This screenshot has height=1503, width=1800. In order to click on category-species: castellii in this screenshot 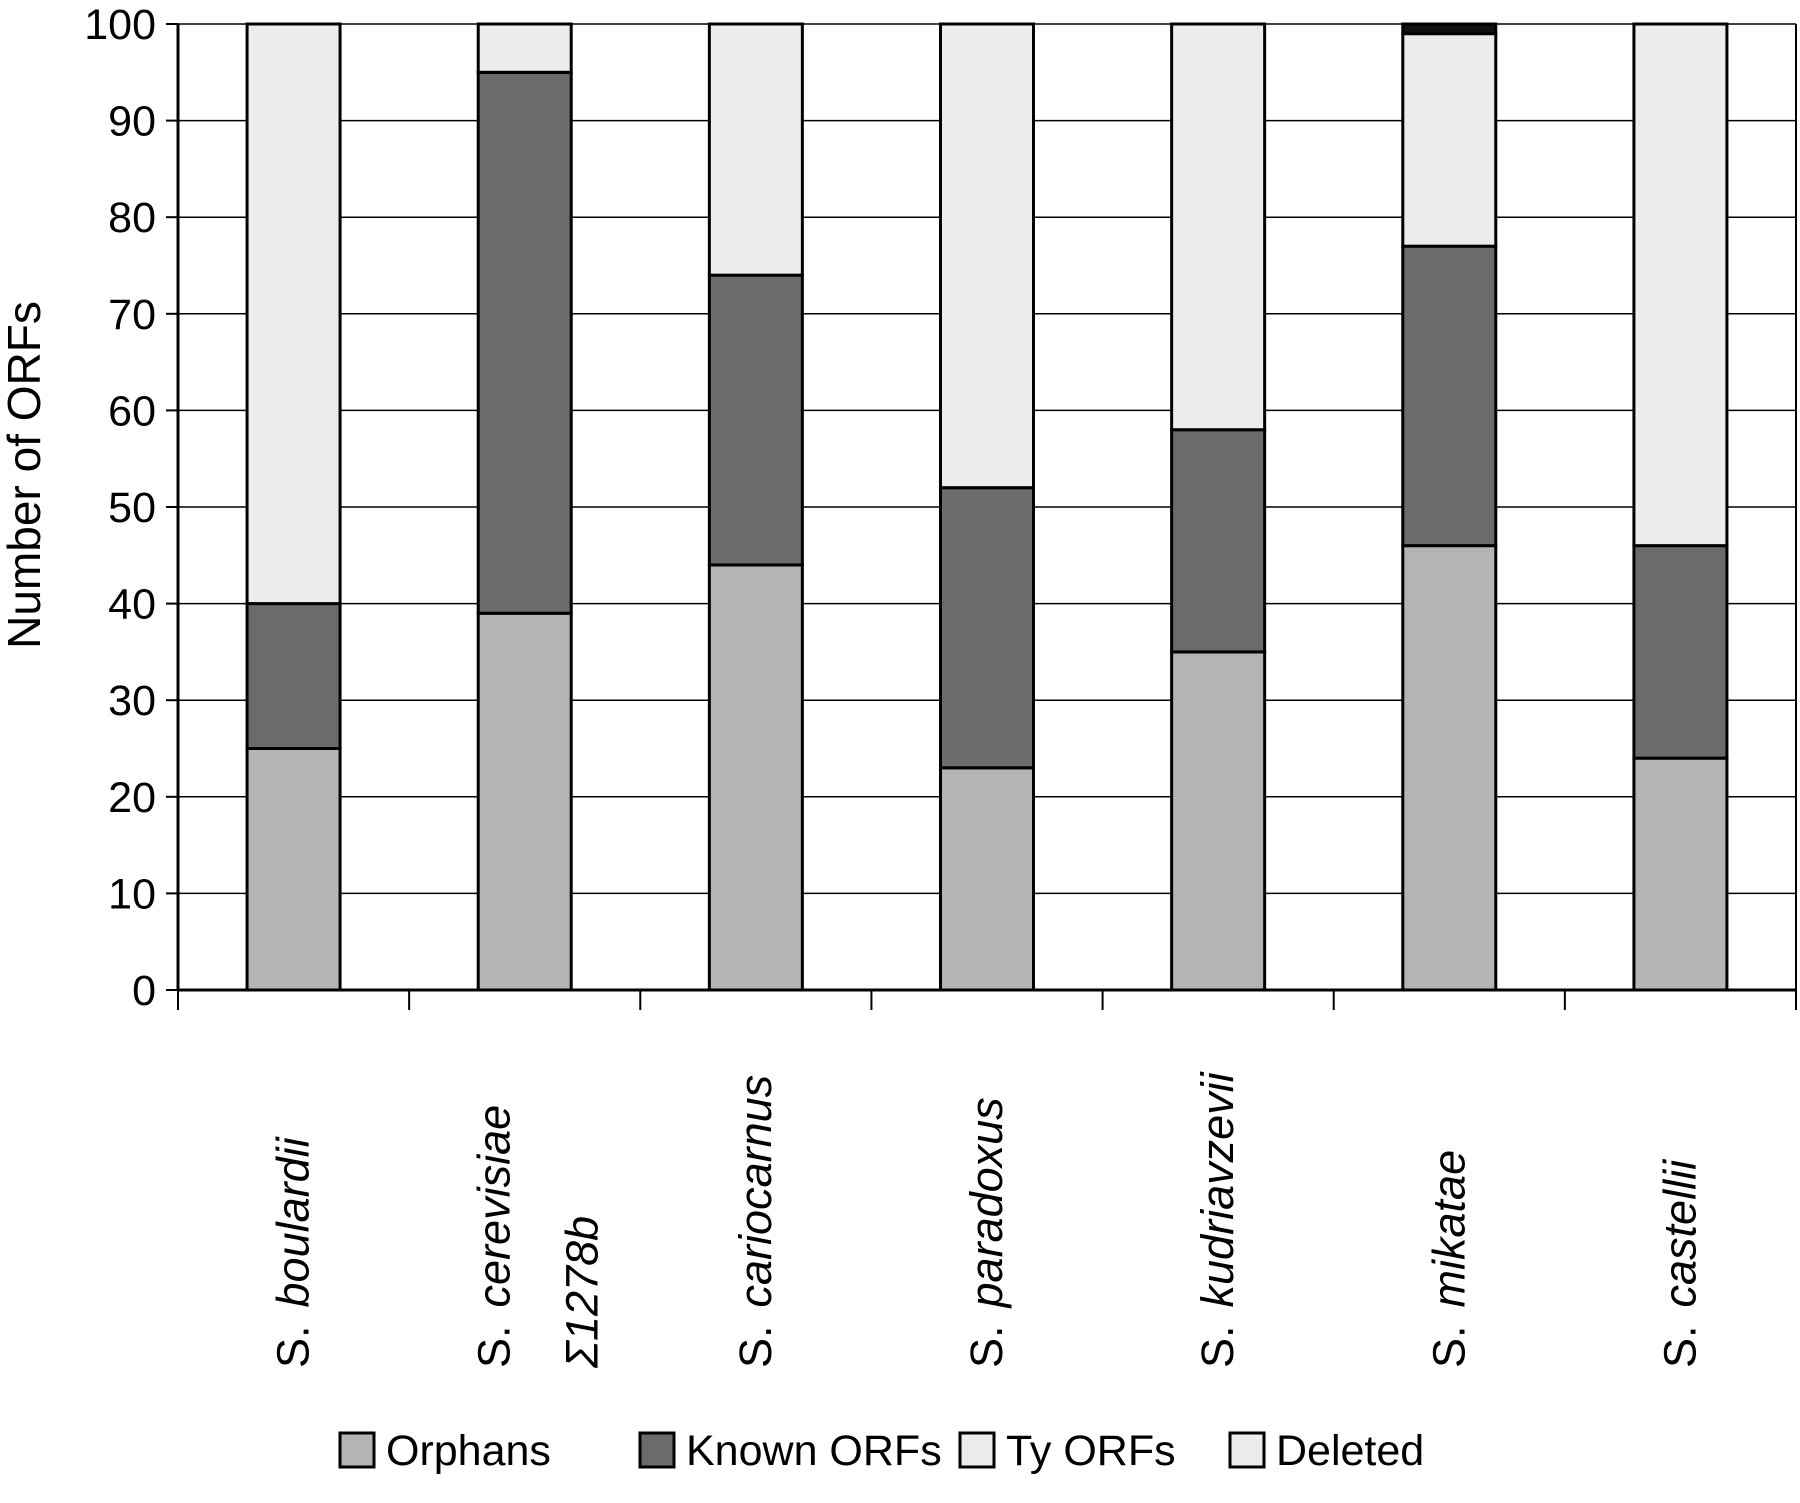, I will do `click(1679, 1233)`.